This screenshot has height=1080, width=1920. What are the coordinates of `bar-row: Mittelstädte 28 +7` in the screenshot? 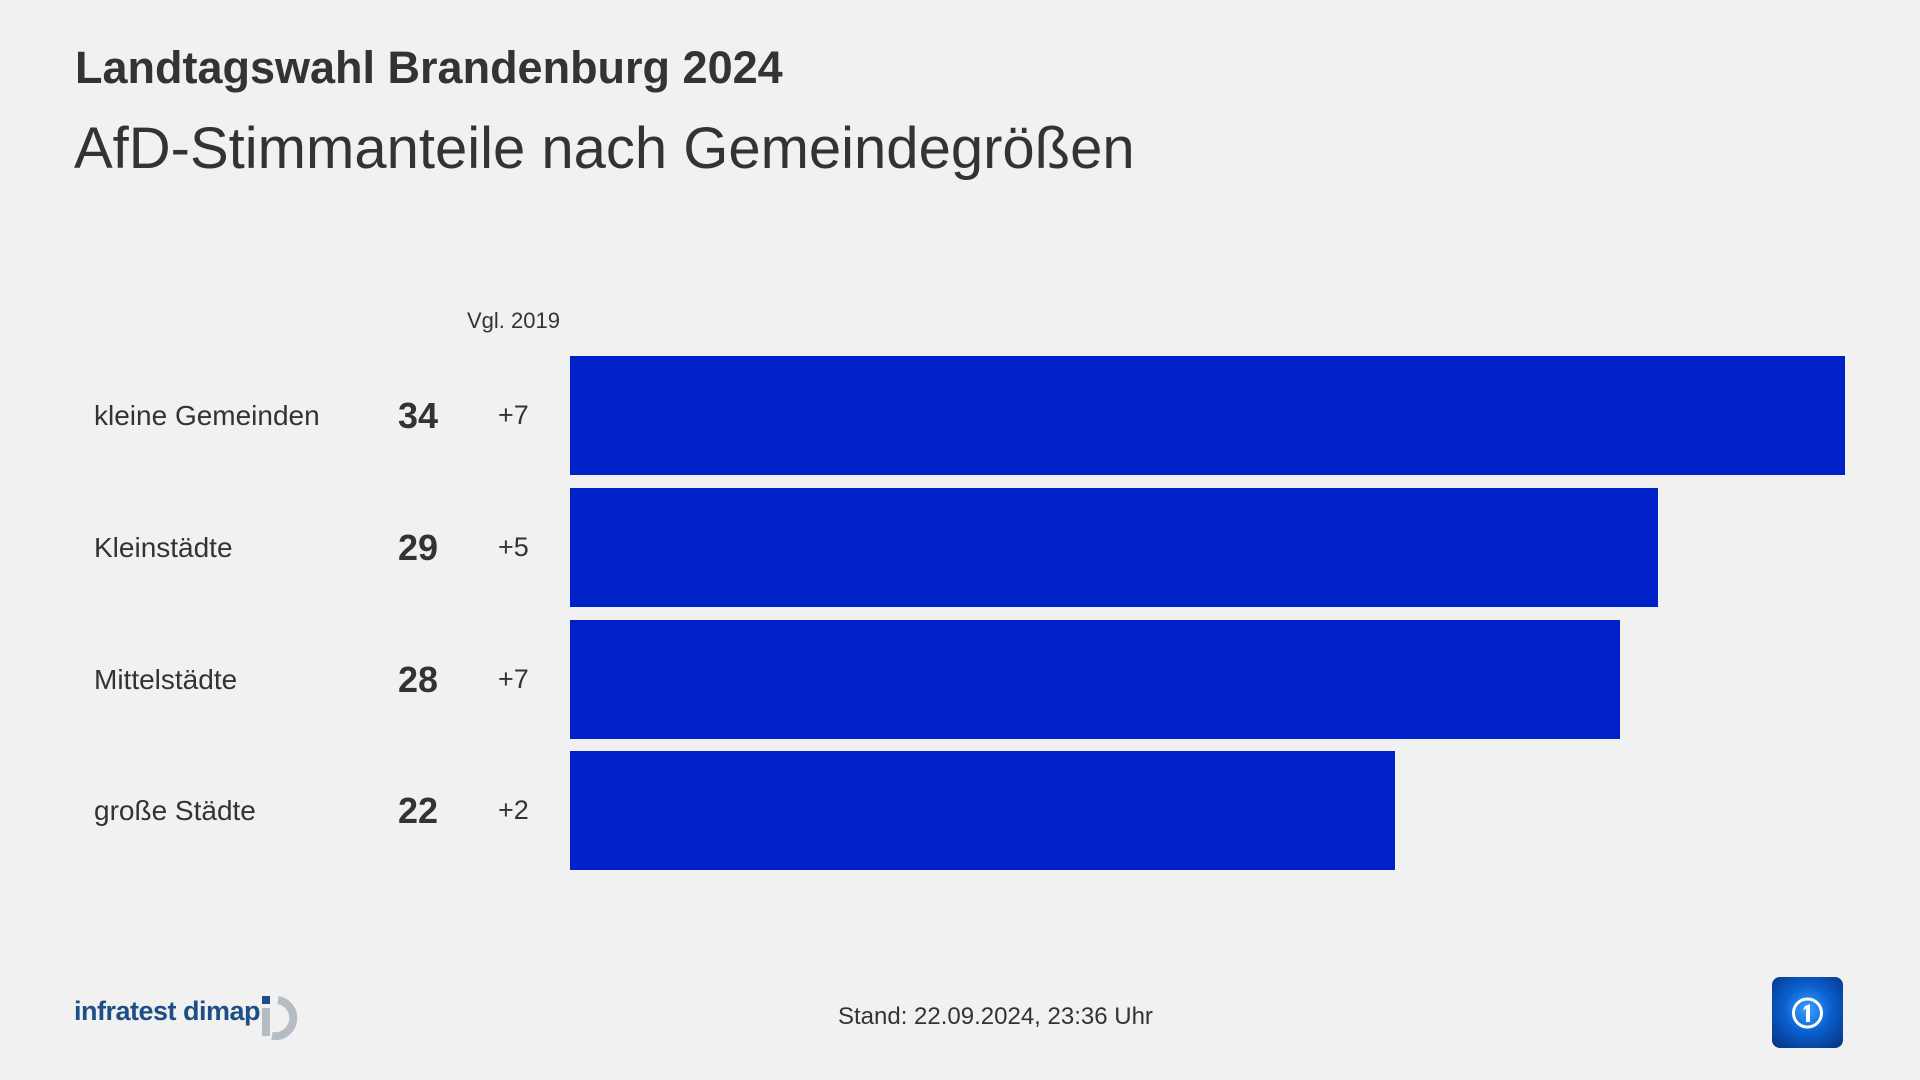 It's located at (960, 679).